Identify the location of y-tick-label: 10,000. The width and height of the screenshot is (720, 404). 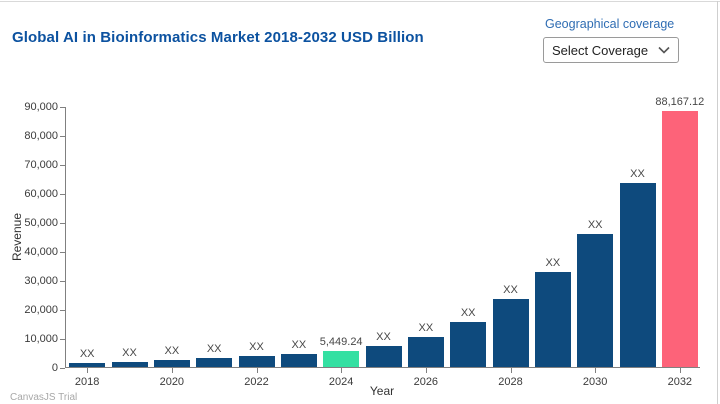
(41, 339).